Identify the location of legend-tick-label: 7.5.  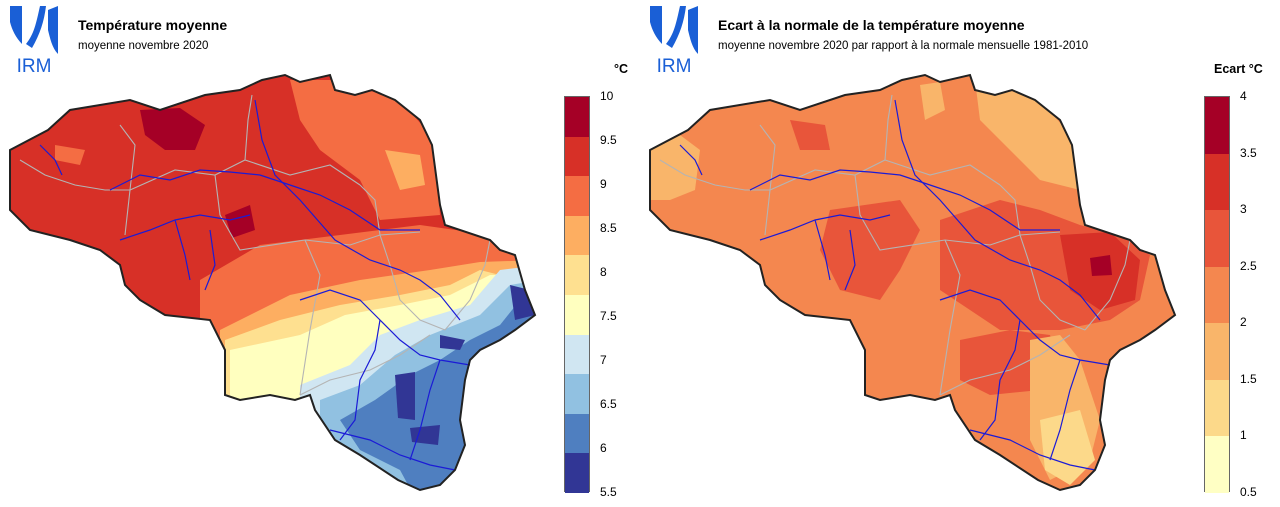
(608, 316).